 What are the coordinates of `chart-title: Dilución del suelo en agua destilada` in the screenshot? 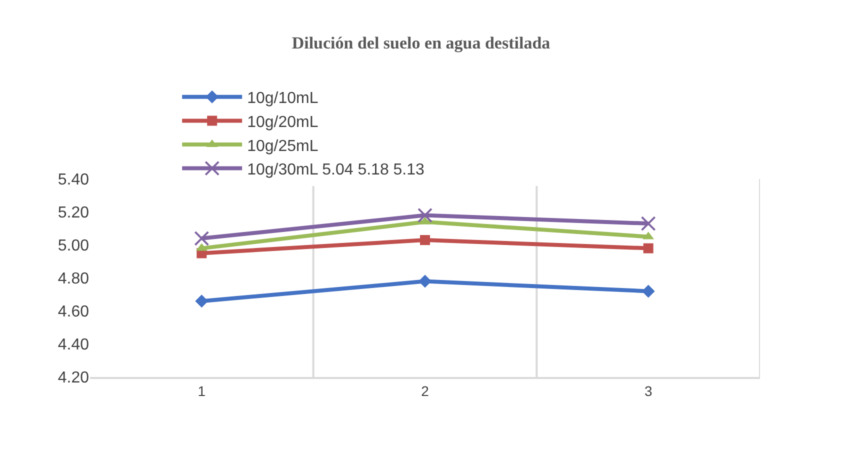 It's located at (421, 43).